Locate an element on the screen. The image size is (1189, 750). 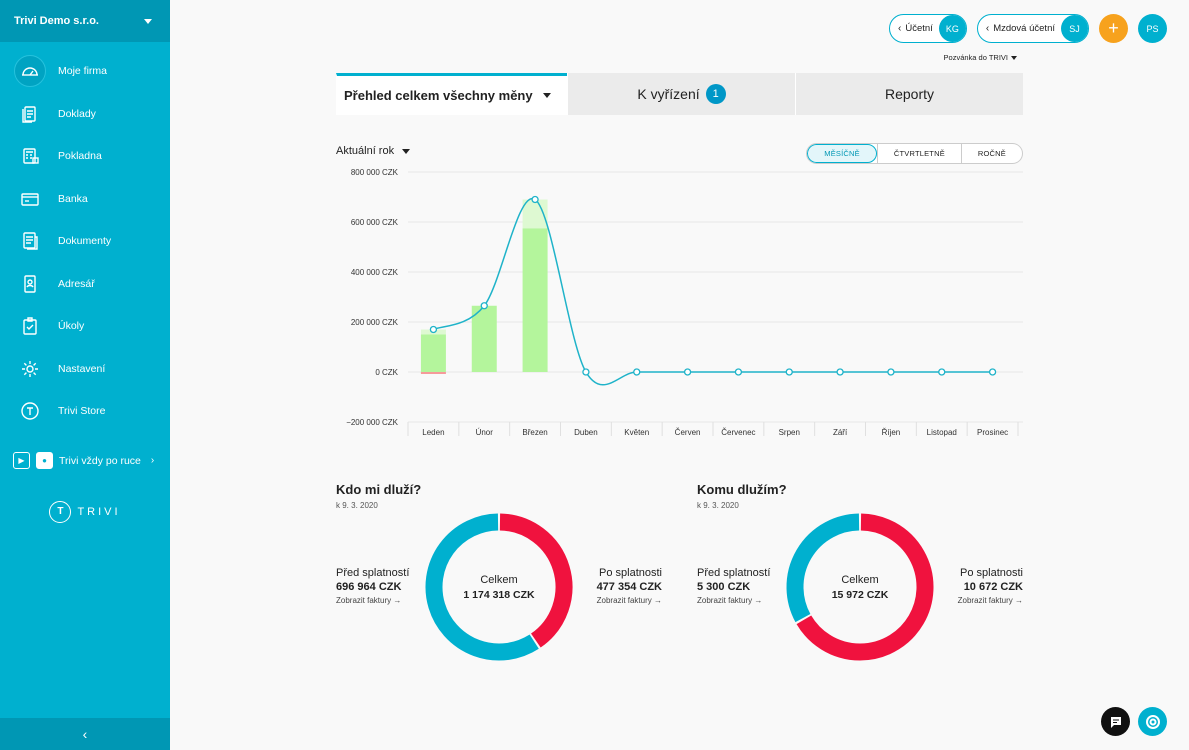
mobile-apps-link: ▶ ● Trivi vždy po ruce › is located at coordinates (85, 461).